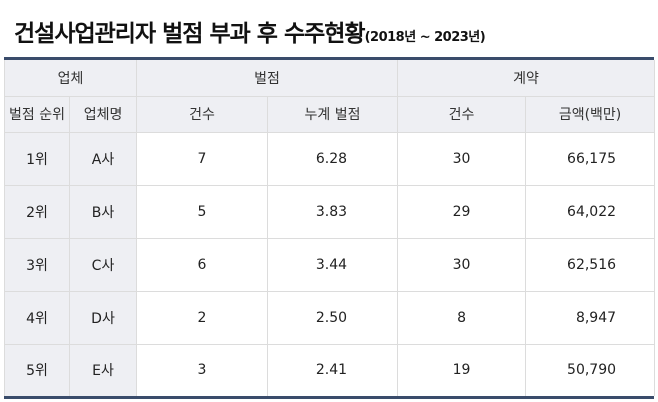  I want to click on table-row: 5위 E사 3 2.41 19 50,790, so click(330, 369).